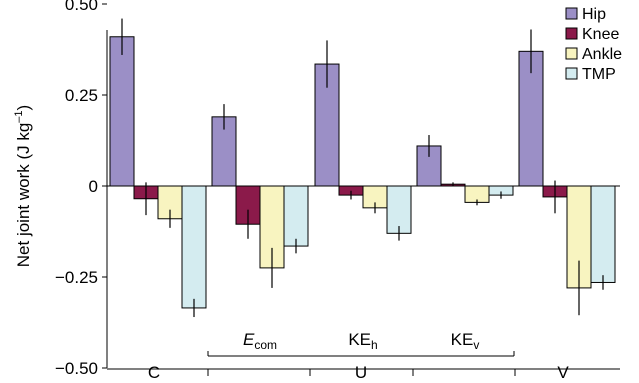 The image size is (639, 383). I want to click on y-tick-label: 0.50, so click(81, 7).